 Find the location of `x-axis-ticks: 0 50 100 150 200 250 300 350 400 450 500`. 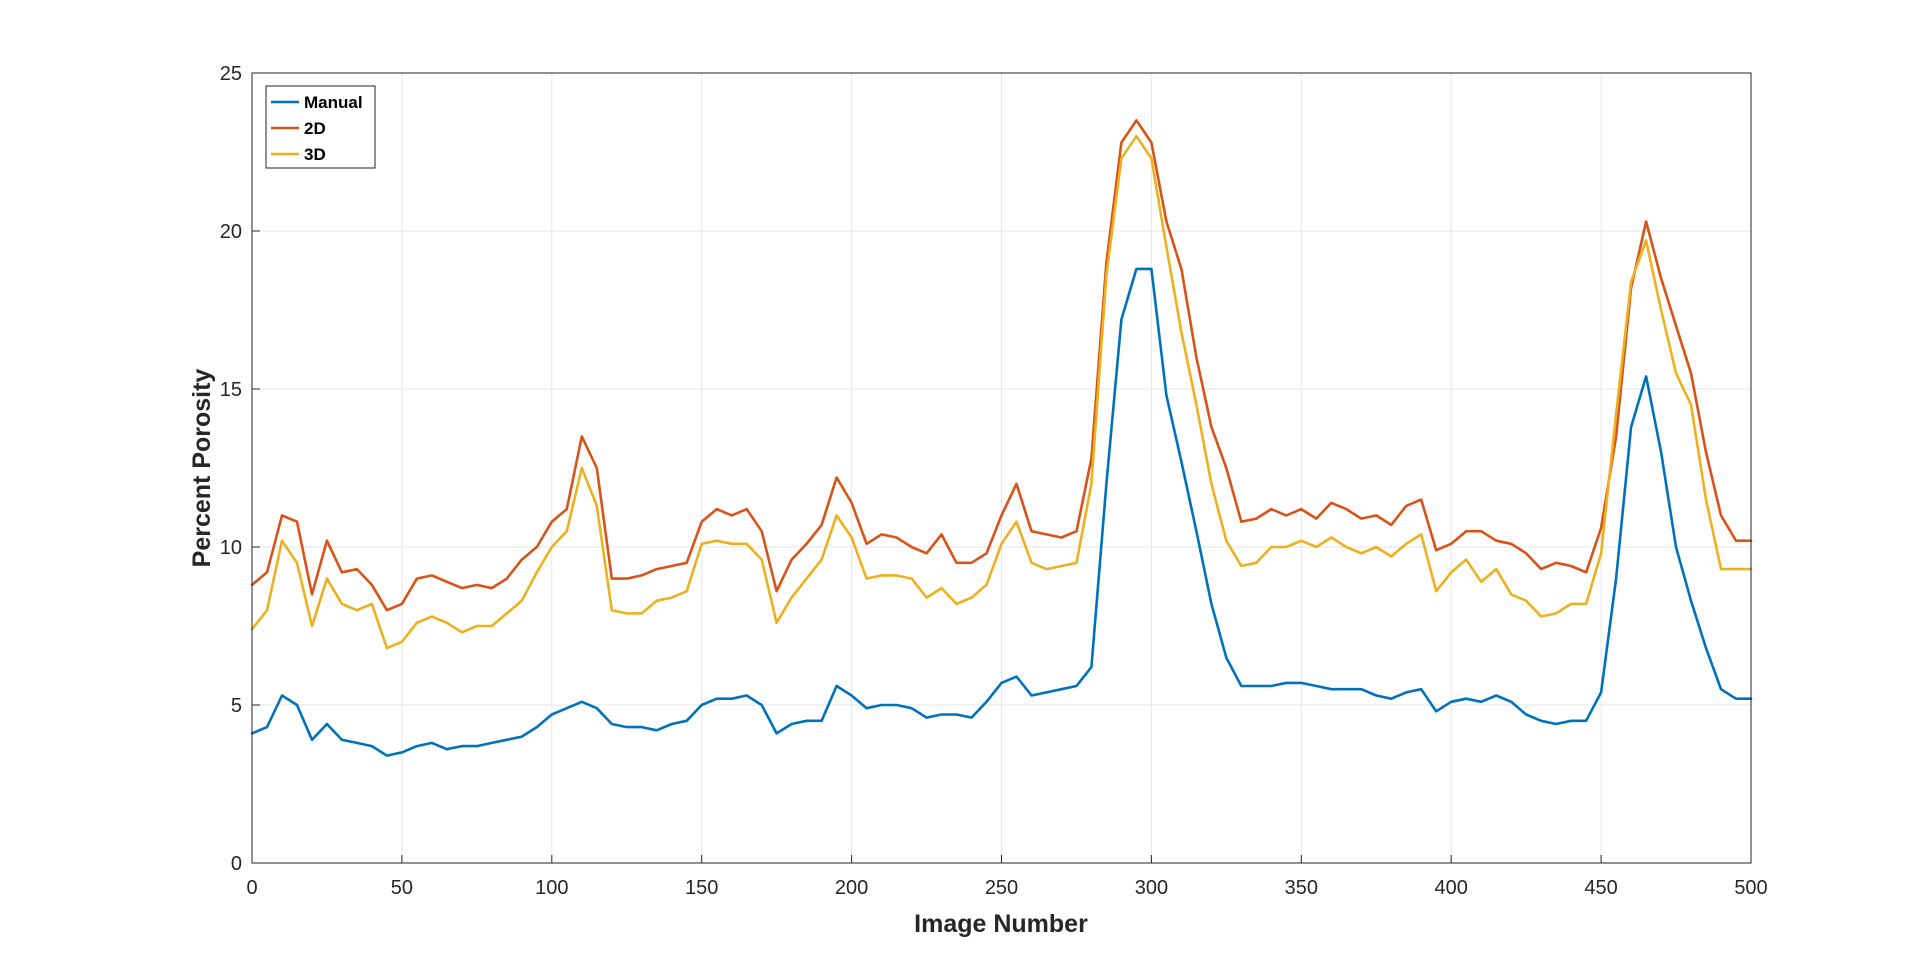

x-axis-ticks: 0 50 100 150 200 250 300 350 400 450 500 is located at coordinates (1007, 877).